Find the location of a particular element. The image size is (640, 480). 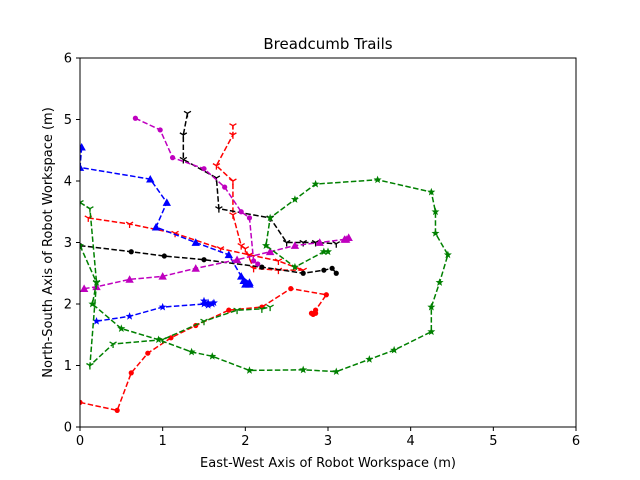

y-tick-label: 0 is located at coordinates (68, 428).